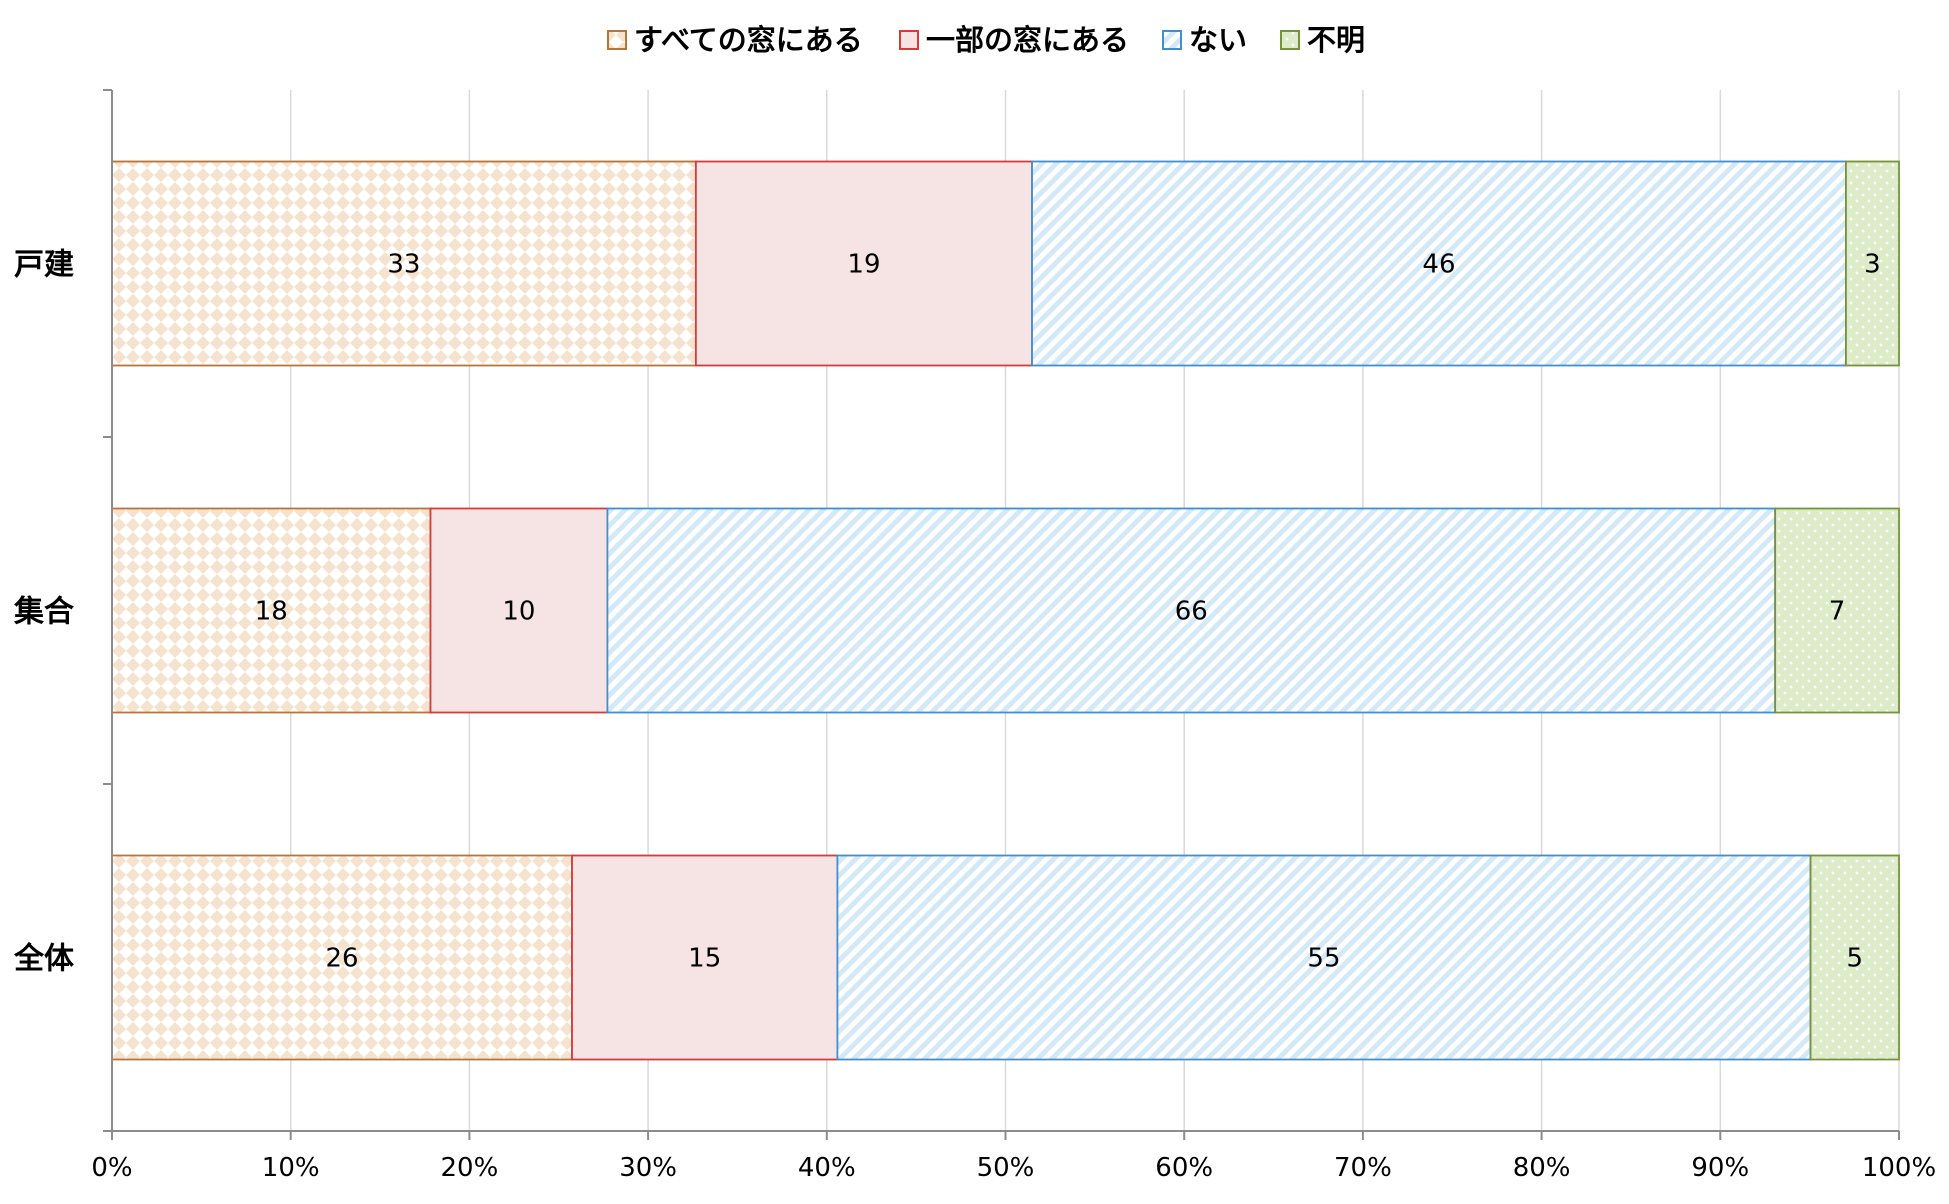 The height and width of the screenshot is (1204, 1949). I want to click on x-tick-label: 50%, so click(1006, 1168).